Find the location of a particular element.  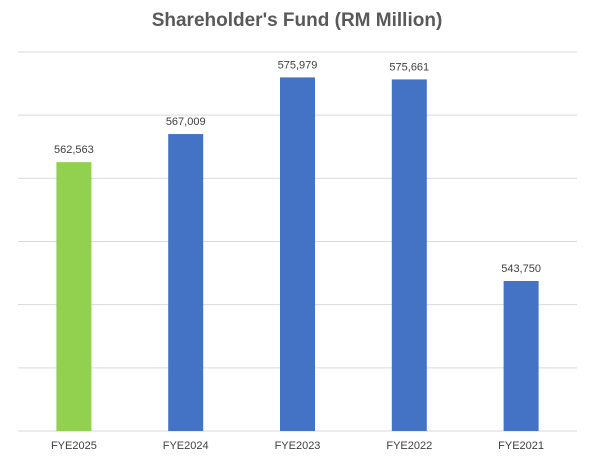

data-label-fye2023: 575,979 is located at coordinates (298, 65).